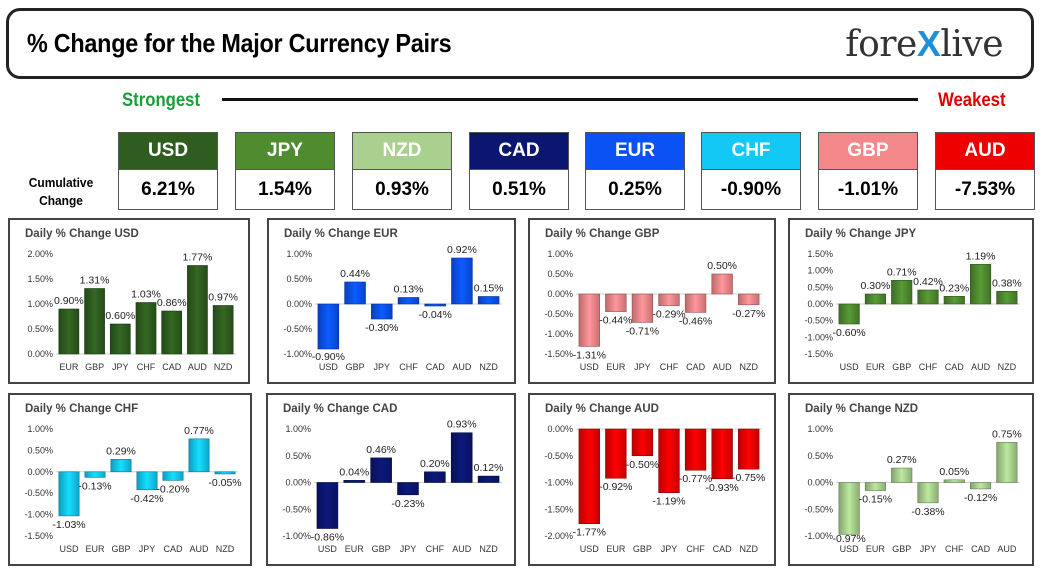 The height and width of the screenshot is (572, 1043). I want to click on data-label: -0.42%, so click(146, 499).